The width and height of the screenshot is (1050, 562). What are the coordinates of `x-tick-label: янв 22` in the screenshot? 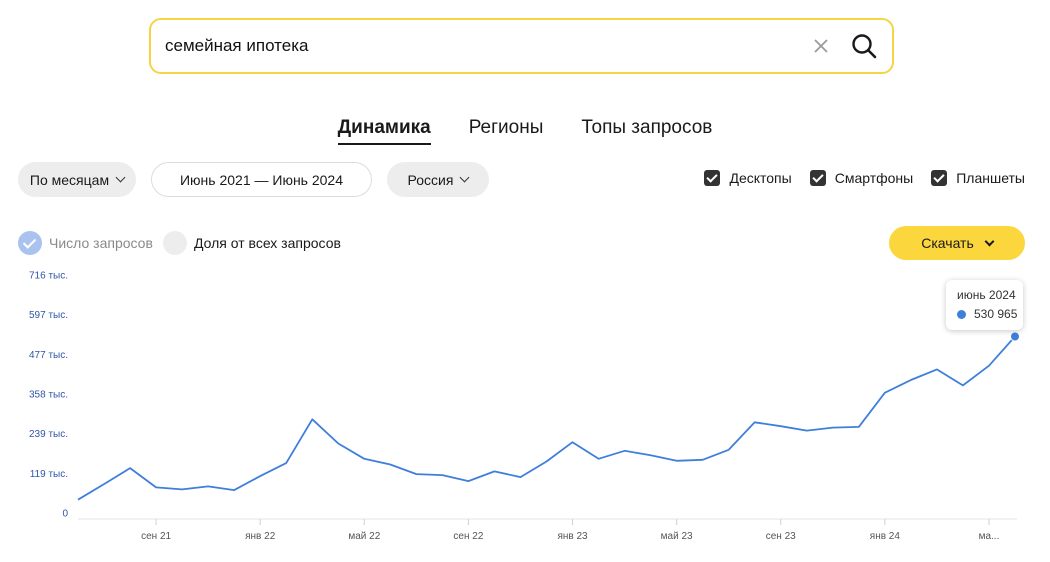 It's located at (260, 536).